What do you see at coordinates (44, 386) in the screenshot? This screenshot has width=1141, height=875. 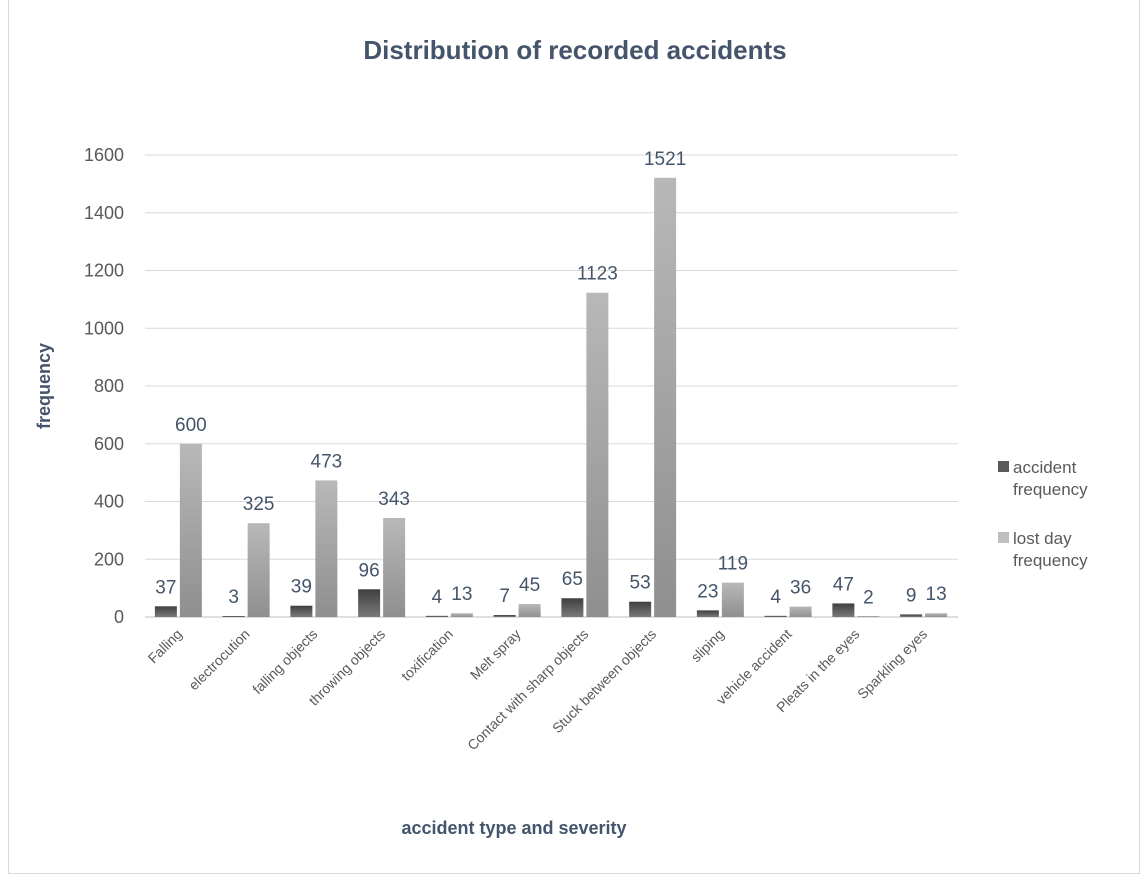 I see `y-axis-title: frequency` at bounding box center [44, 386].